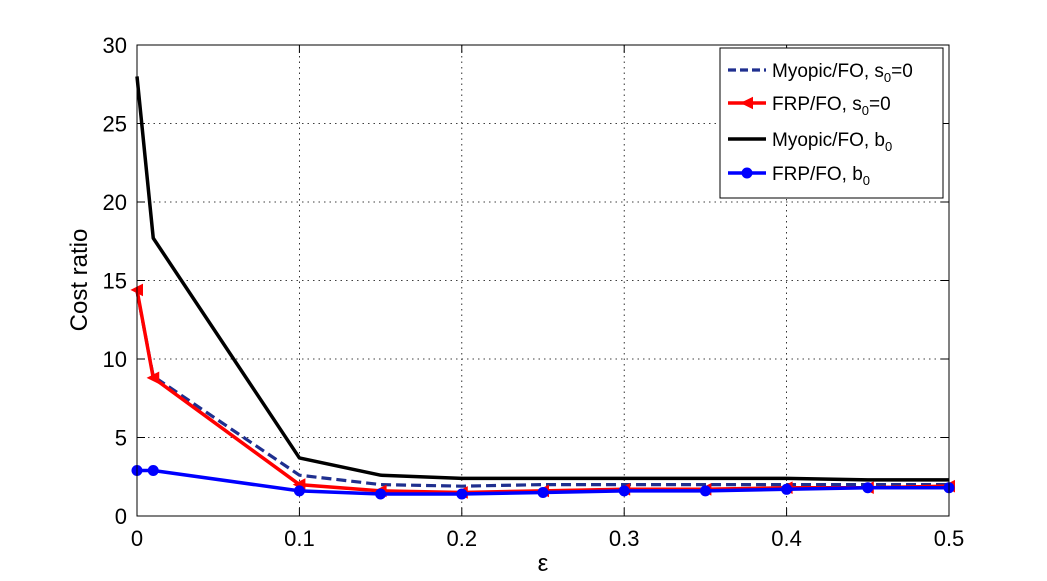 The height and width of the screenshot is (581, 1047). What do you see at coordinates (115, 124) in the screenshot?
I see `y-tick-label: 25` at bounding box center [115, 124].